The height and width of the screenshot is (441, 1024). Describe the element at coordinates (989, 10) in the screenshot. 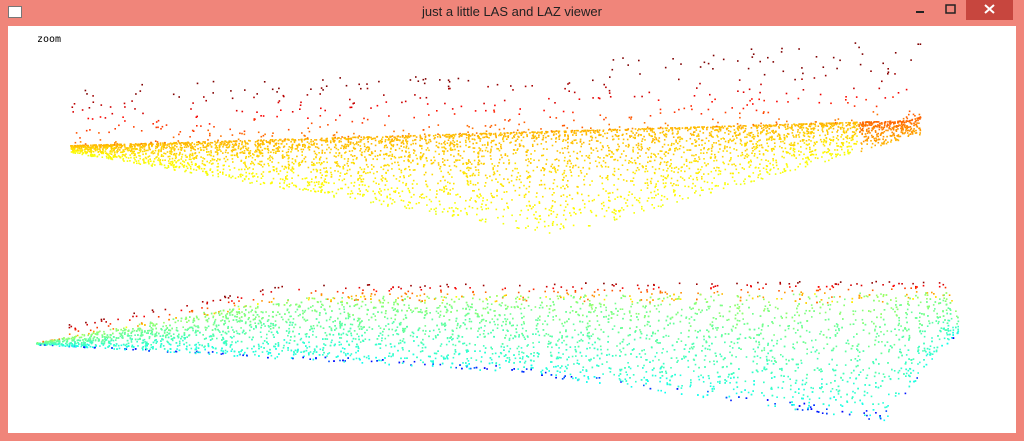

I see `close-button` at that location.